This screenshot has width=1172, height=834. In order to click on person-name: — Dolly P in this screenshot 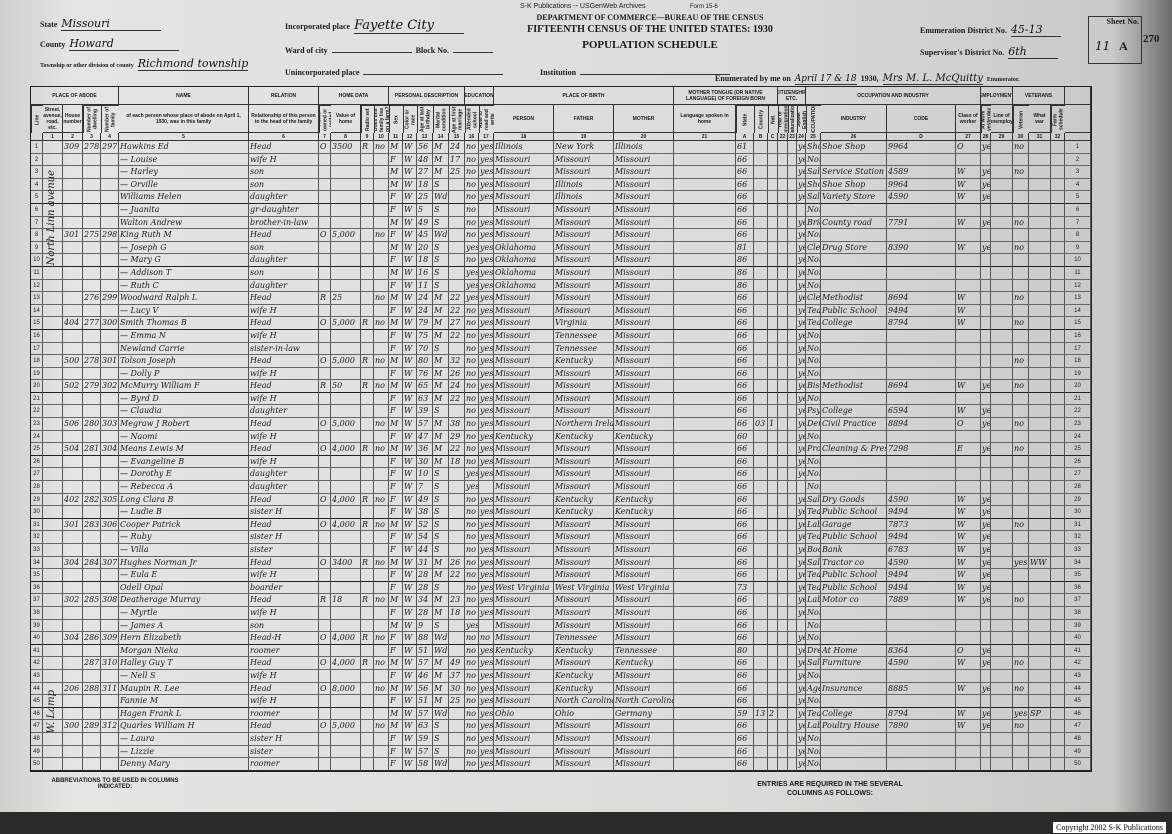, I will do `click(184, 374)`.